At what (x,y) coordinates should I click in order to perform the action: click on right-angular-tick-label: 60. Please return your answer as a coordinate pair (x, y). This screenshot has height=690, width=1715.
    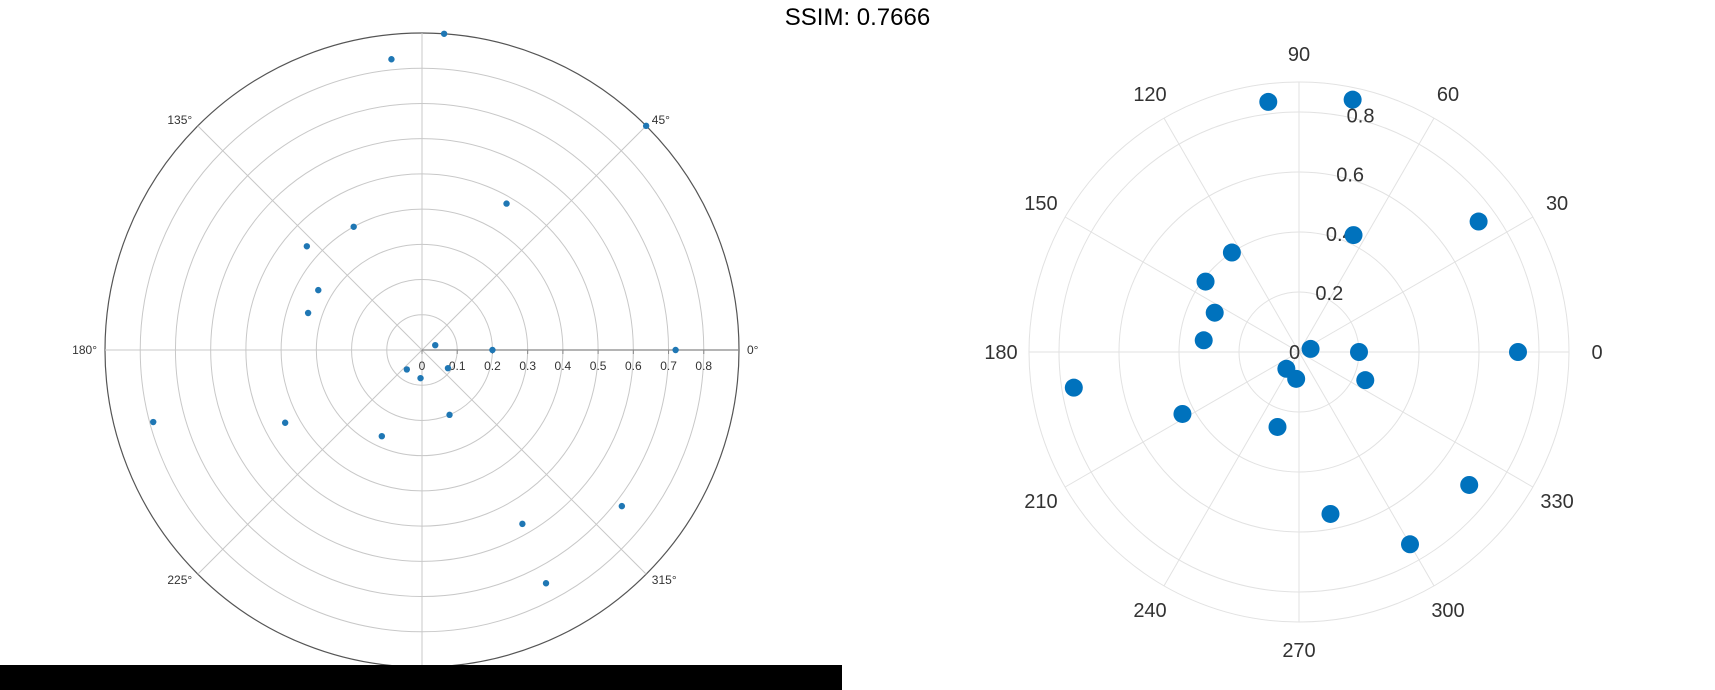
    Looking at the image, I should click on (1448, 95).